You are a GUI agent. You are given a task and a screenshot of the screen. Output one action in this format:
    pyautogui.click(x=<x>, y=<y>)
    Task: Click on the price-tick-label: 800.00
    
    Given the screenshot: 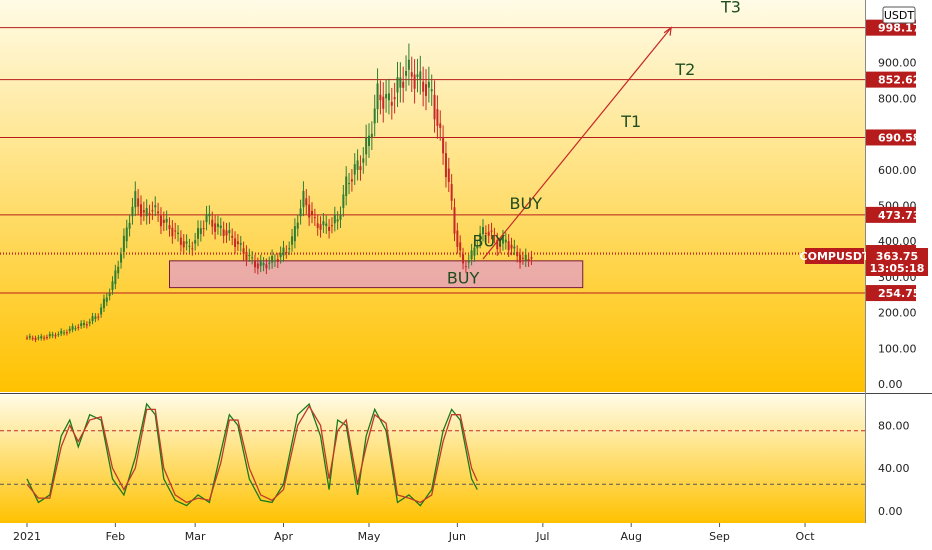 What is the action you would take?
    pyautogui.click(x=897, y=98)
    